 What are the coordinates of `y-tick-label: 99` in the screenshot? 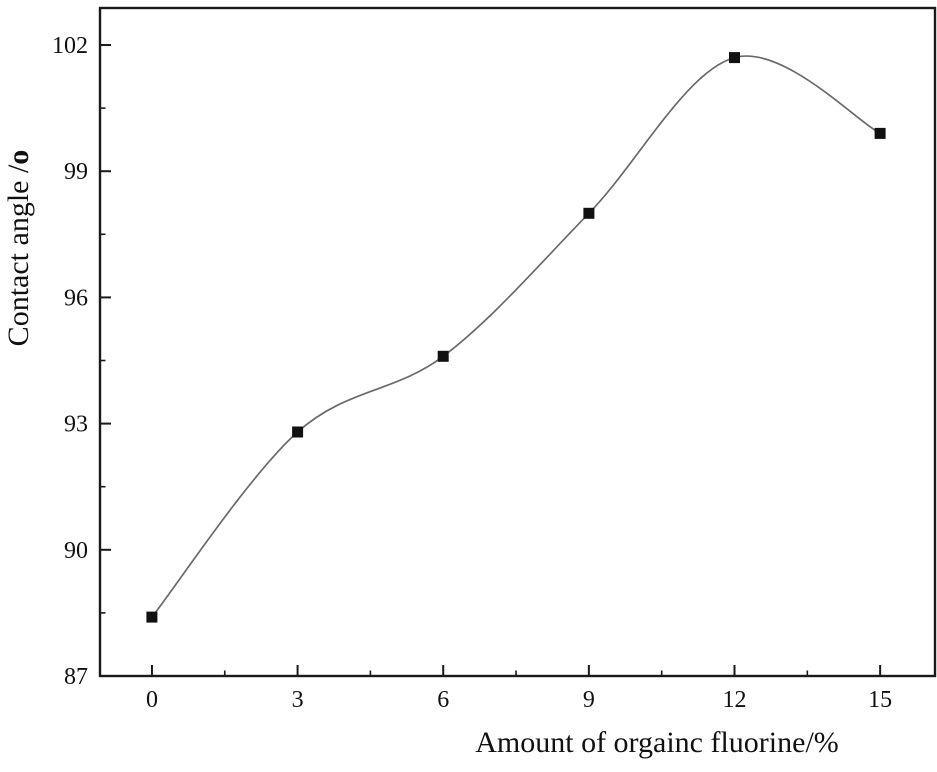 It's located at (76, 172).